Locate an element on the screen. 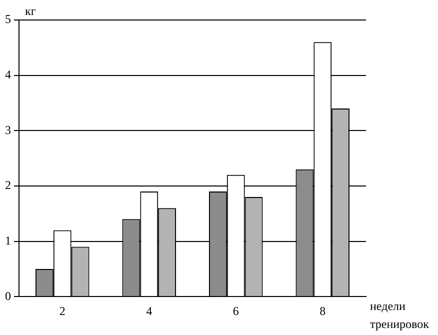  y-tick-label: 0 is located at coordinates (8, 295).